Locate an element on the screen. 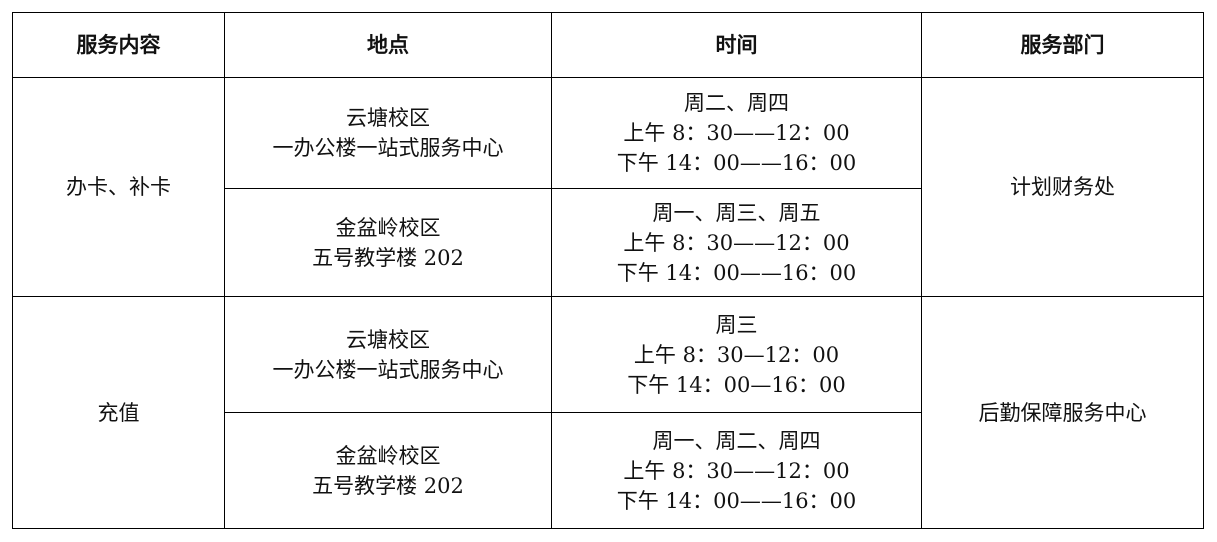 This screenshot has width=1217, height=542. department-cell: 计划财务处 is located at coordinates (1062, 187).